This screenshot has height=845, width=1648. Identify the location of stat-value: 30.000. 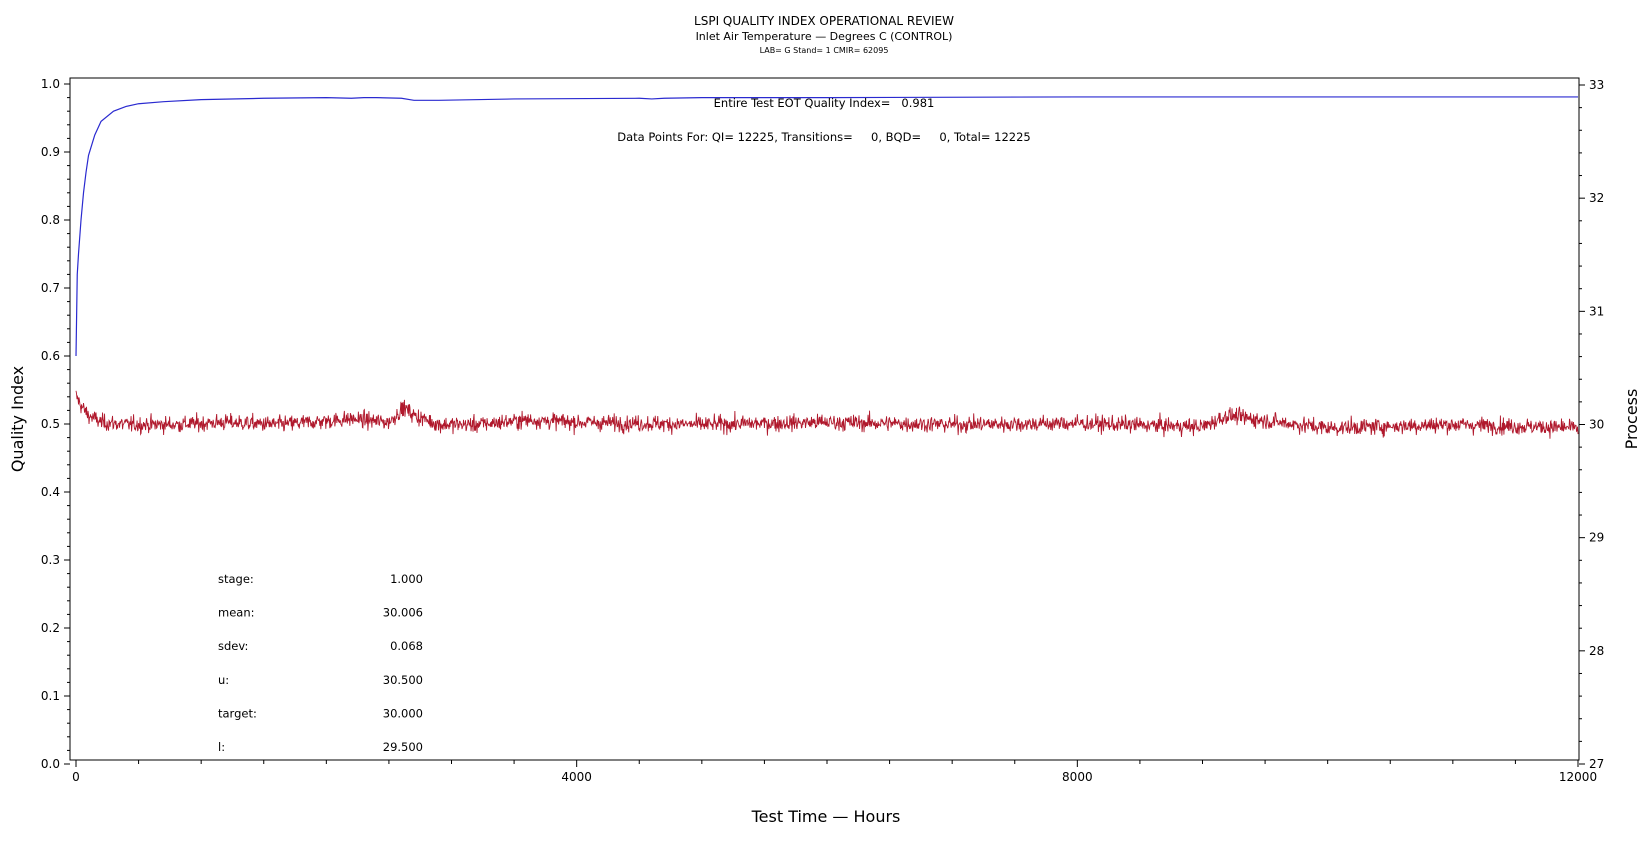
(403, 713).